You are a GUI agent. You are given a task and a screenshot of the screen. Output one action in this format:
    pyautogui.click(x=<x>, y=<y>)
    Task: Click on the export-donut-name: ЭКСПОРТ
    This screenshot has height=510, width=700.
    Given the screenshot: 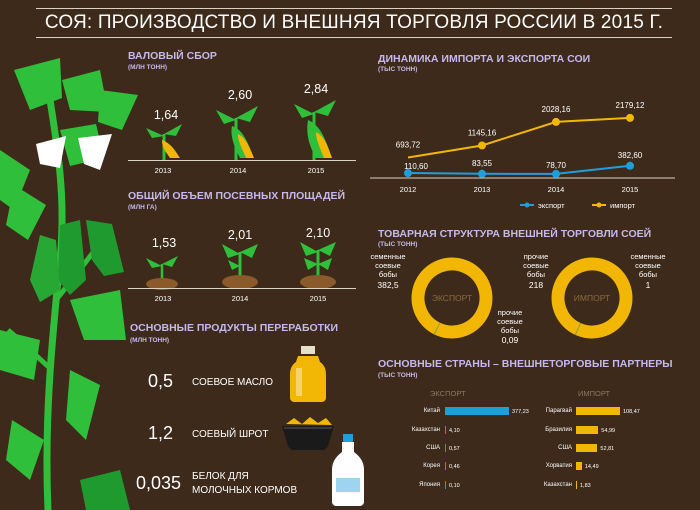 What is the action you would take?
    pyautogui.click(x=452, y=298)
    